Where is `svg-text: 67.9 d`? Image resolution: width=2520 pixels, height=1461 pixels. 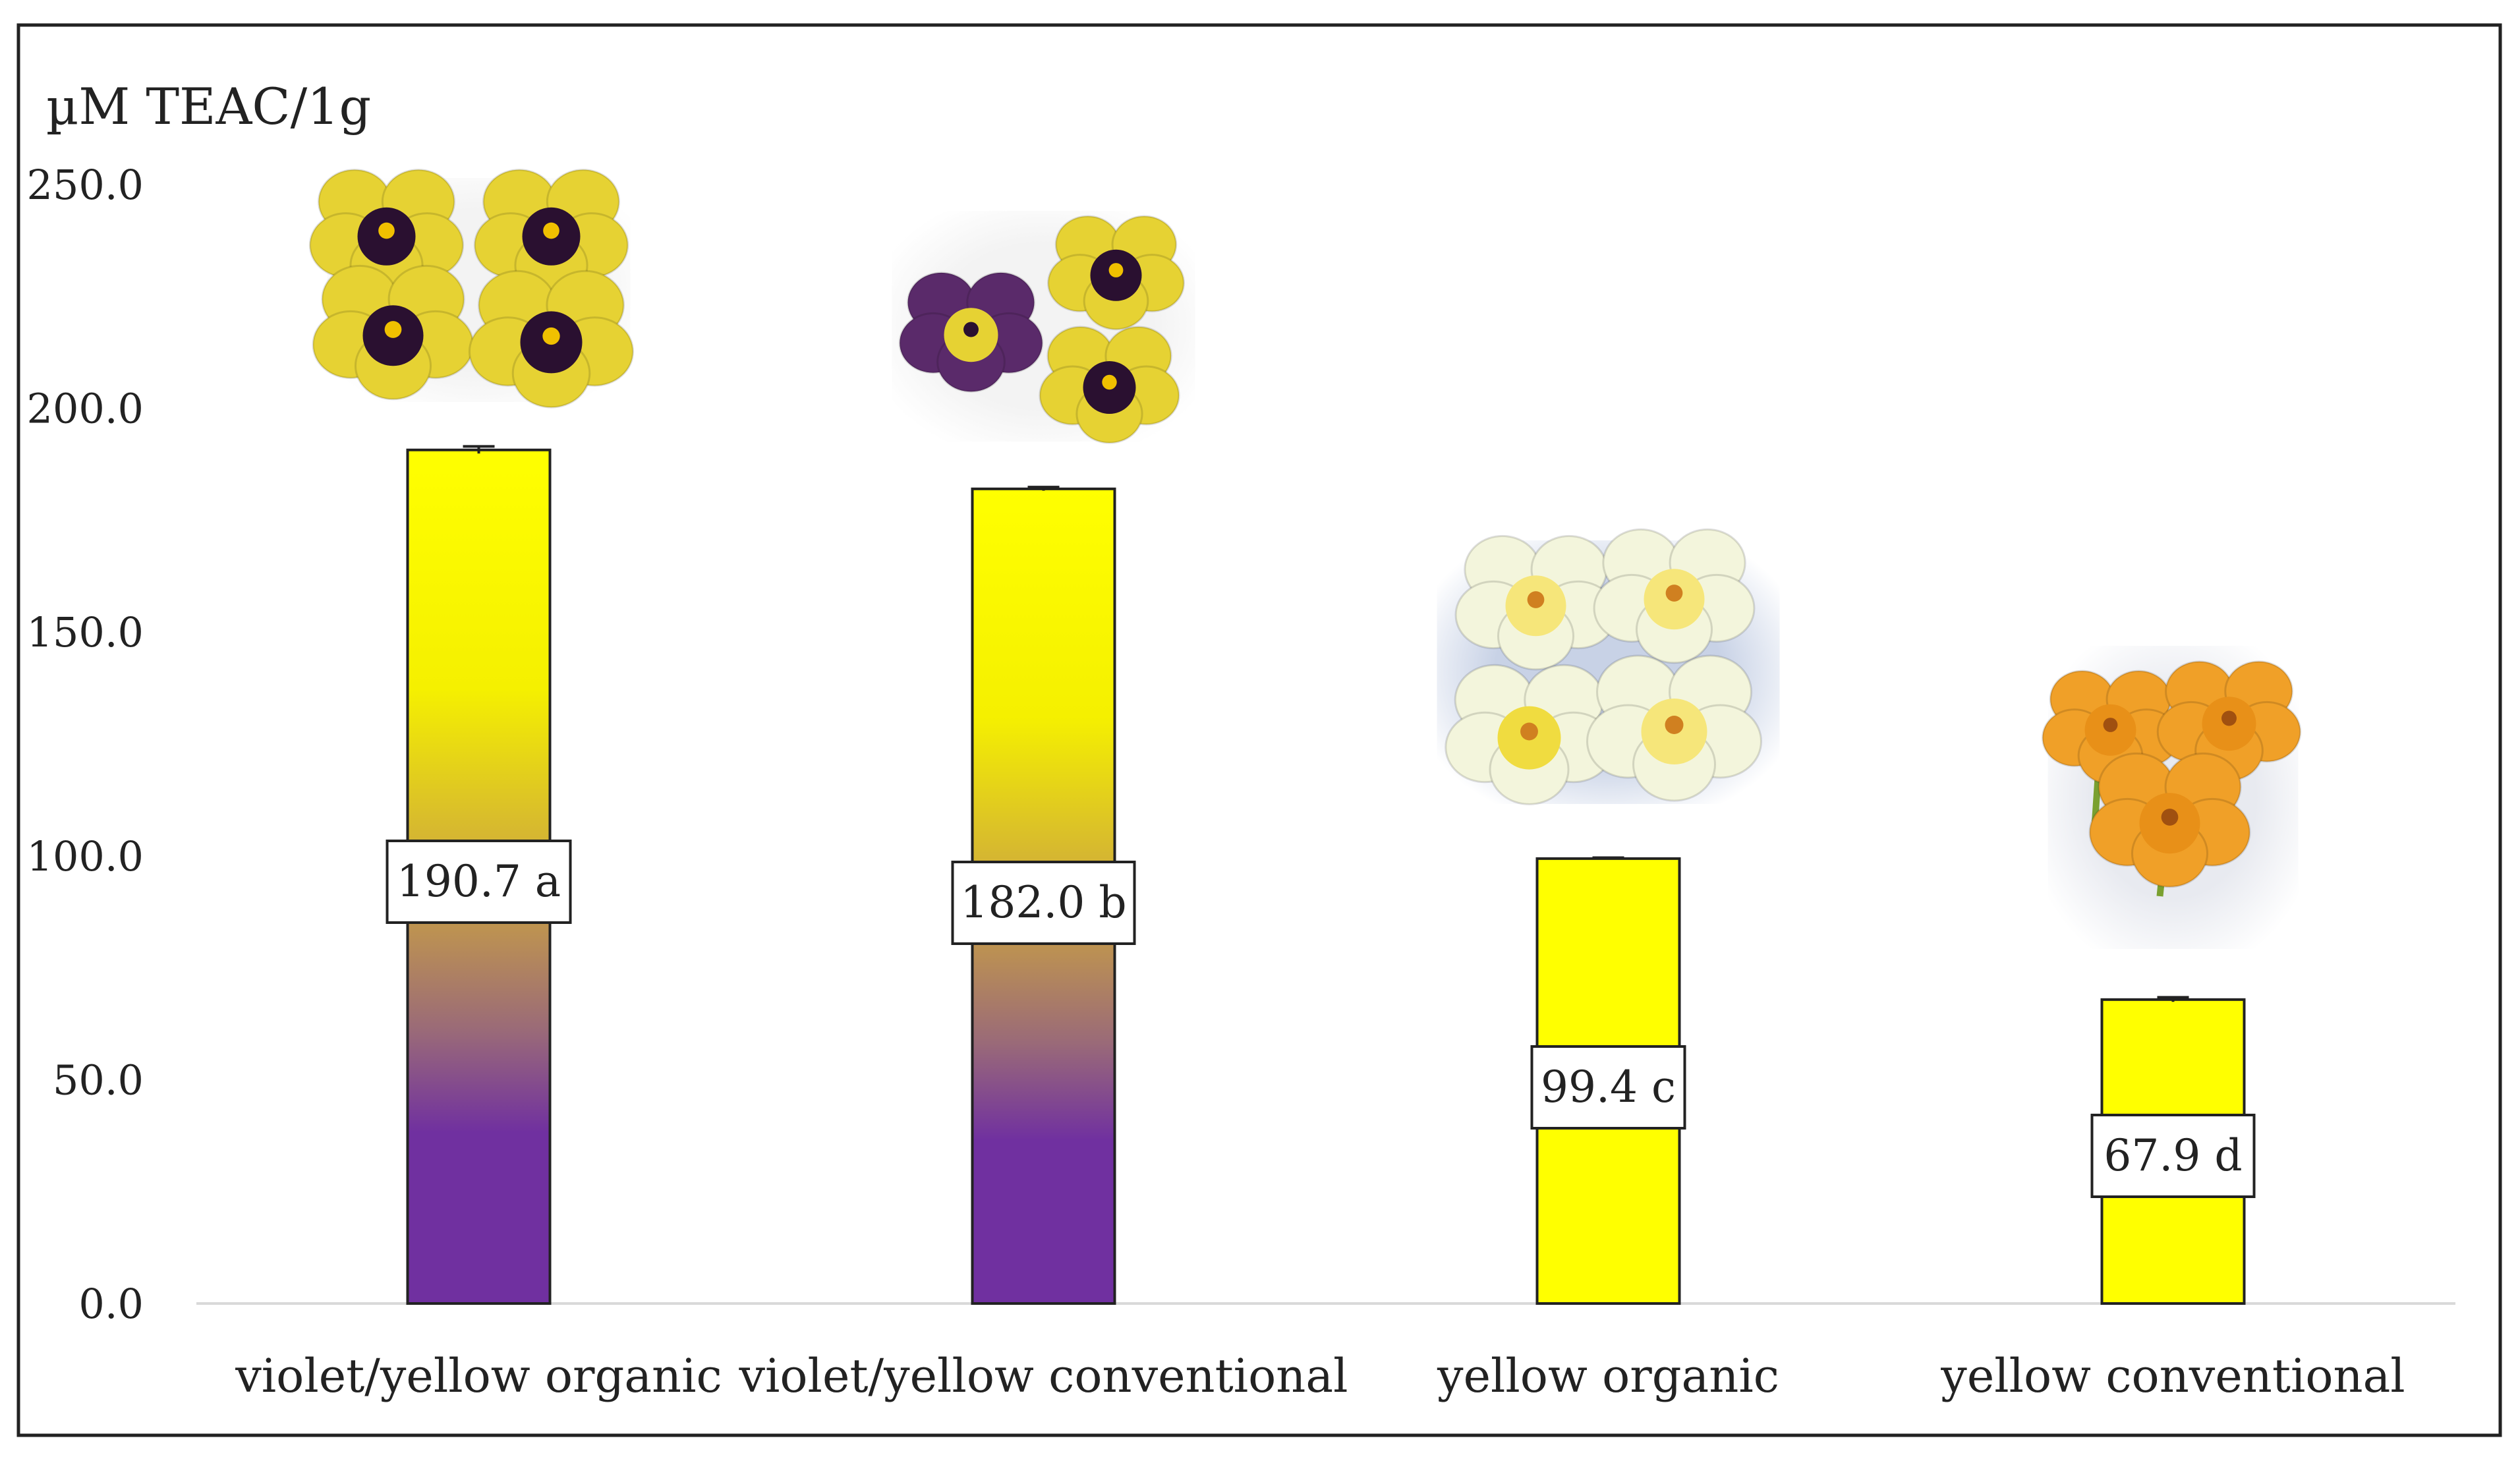 svg-text: 67.9 d is located at coordinates (2173, 1155).